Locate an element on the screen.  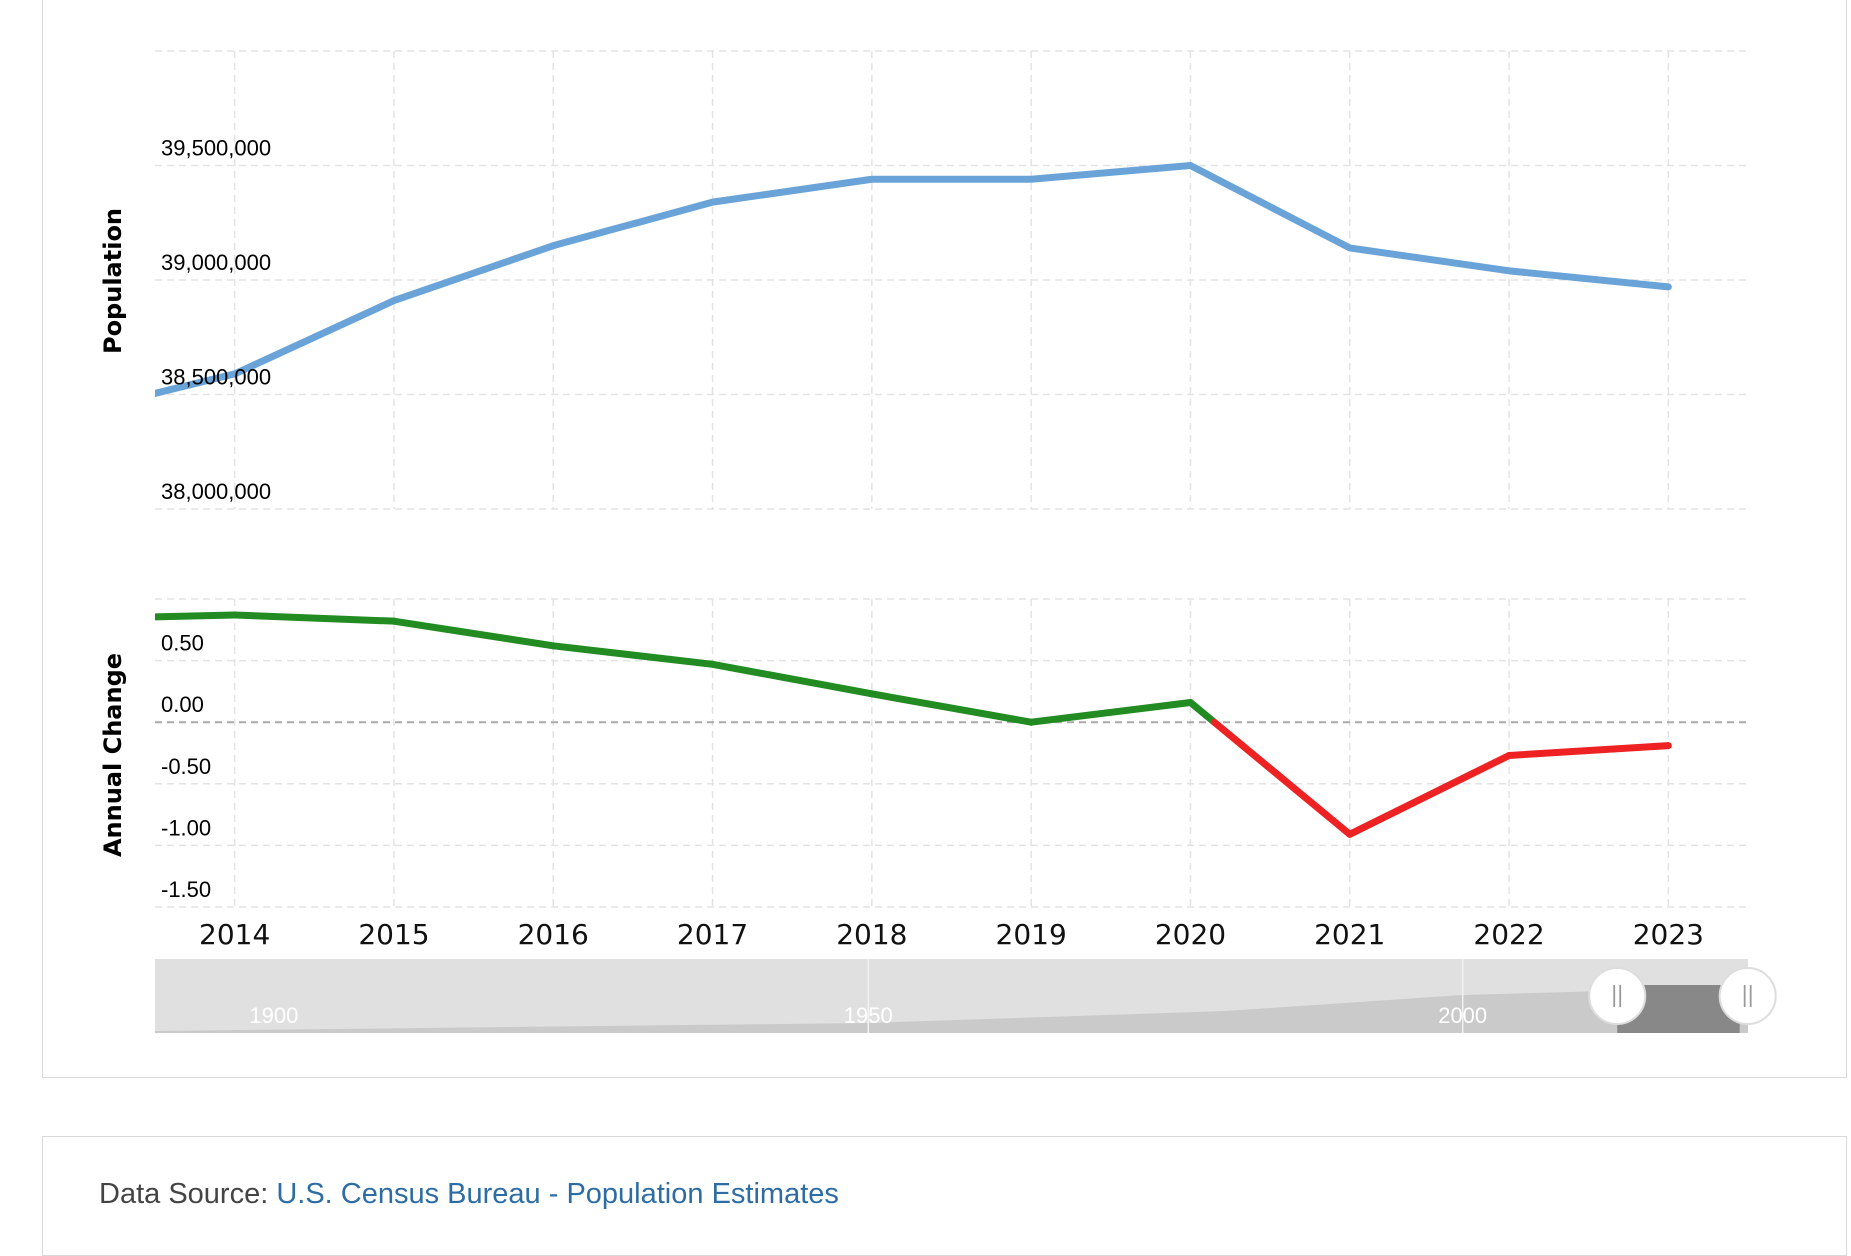
y-tick-label: 0.50 is located at coordinates (182, 643).